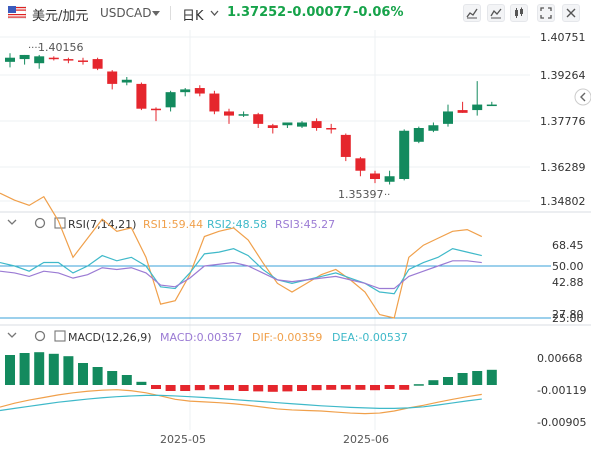  I want to click on high-price-annotation: 1.40156, so click(61, 47).